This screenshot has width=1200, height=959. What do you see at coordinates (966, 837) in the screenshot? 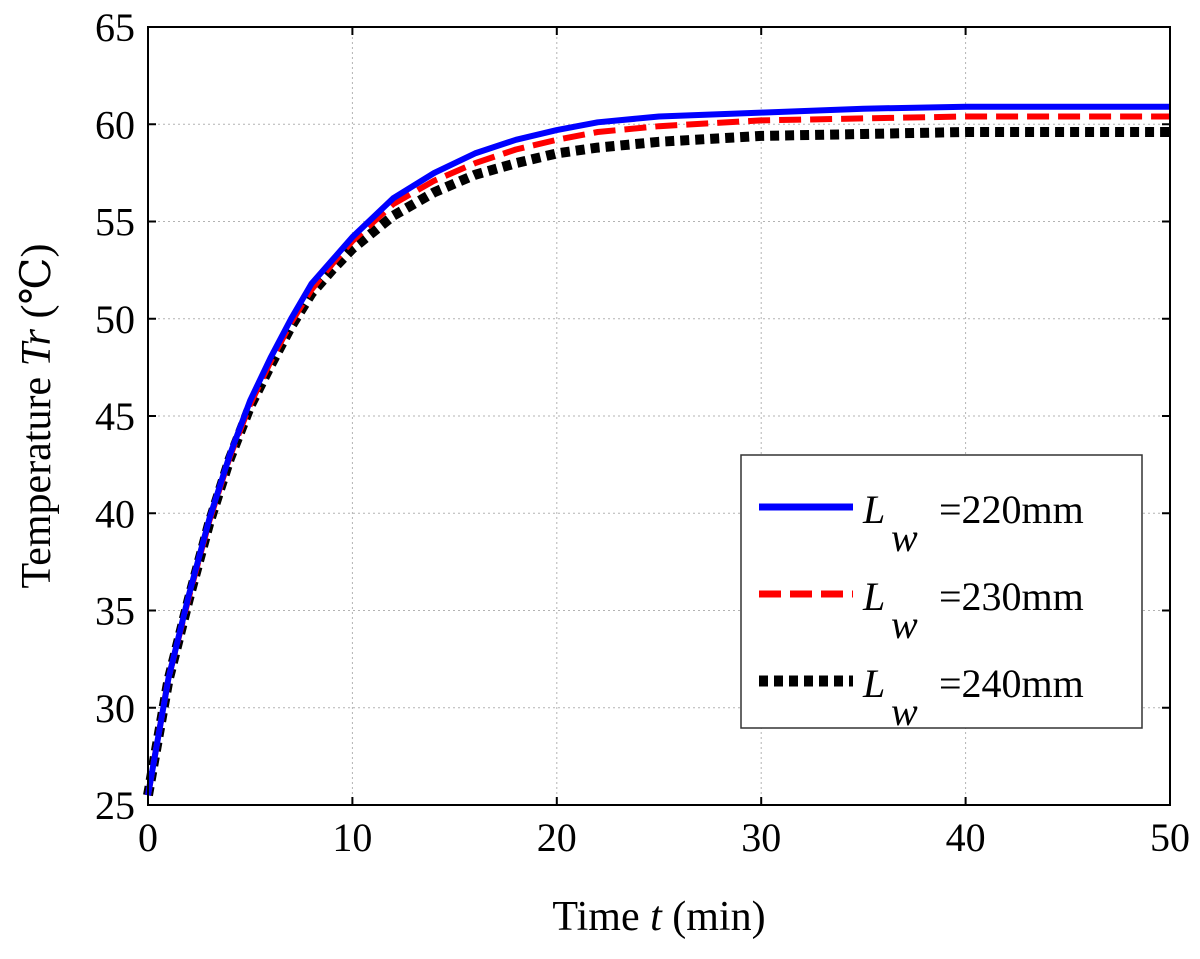
I see `x-tick-label: 40` at bounding box center [966, 837].